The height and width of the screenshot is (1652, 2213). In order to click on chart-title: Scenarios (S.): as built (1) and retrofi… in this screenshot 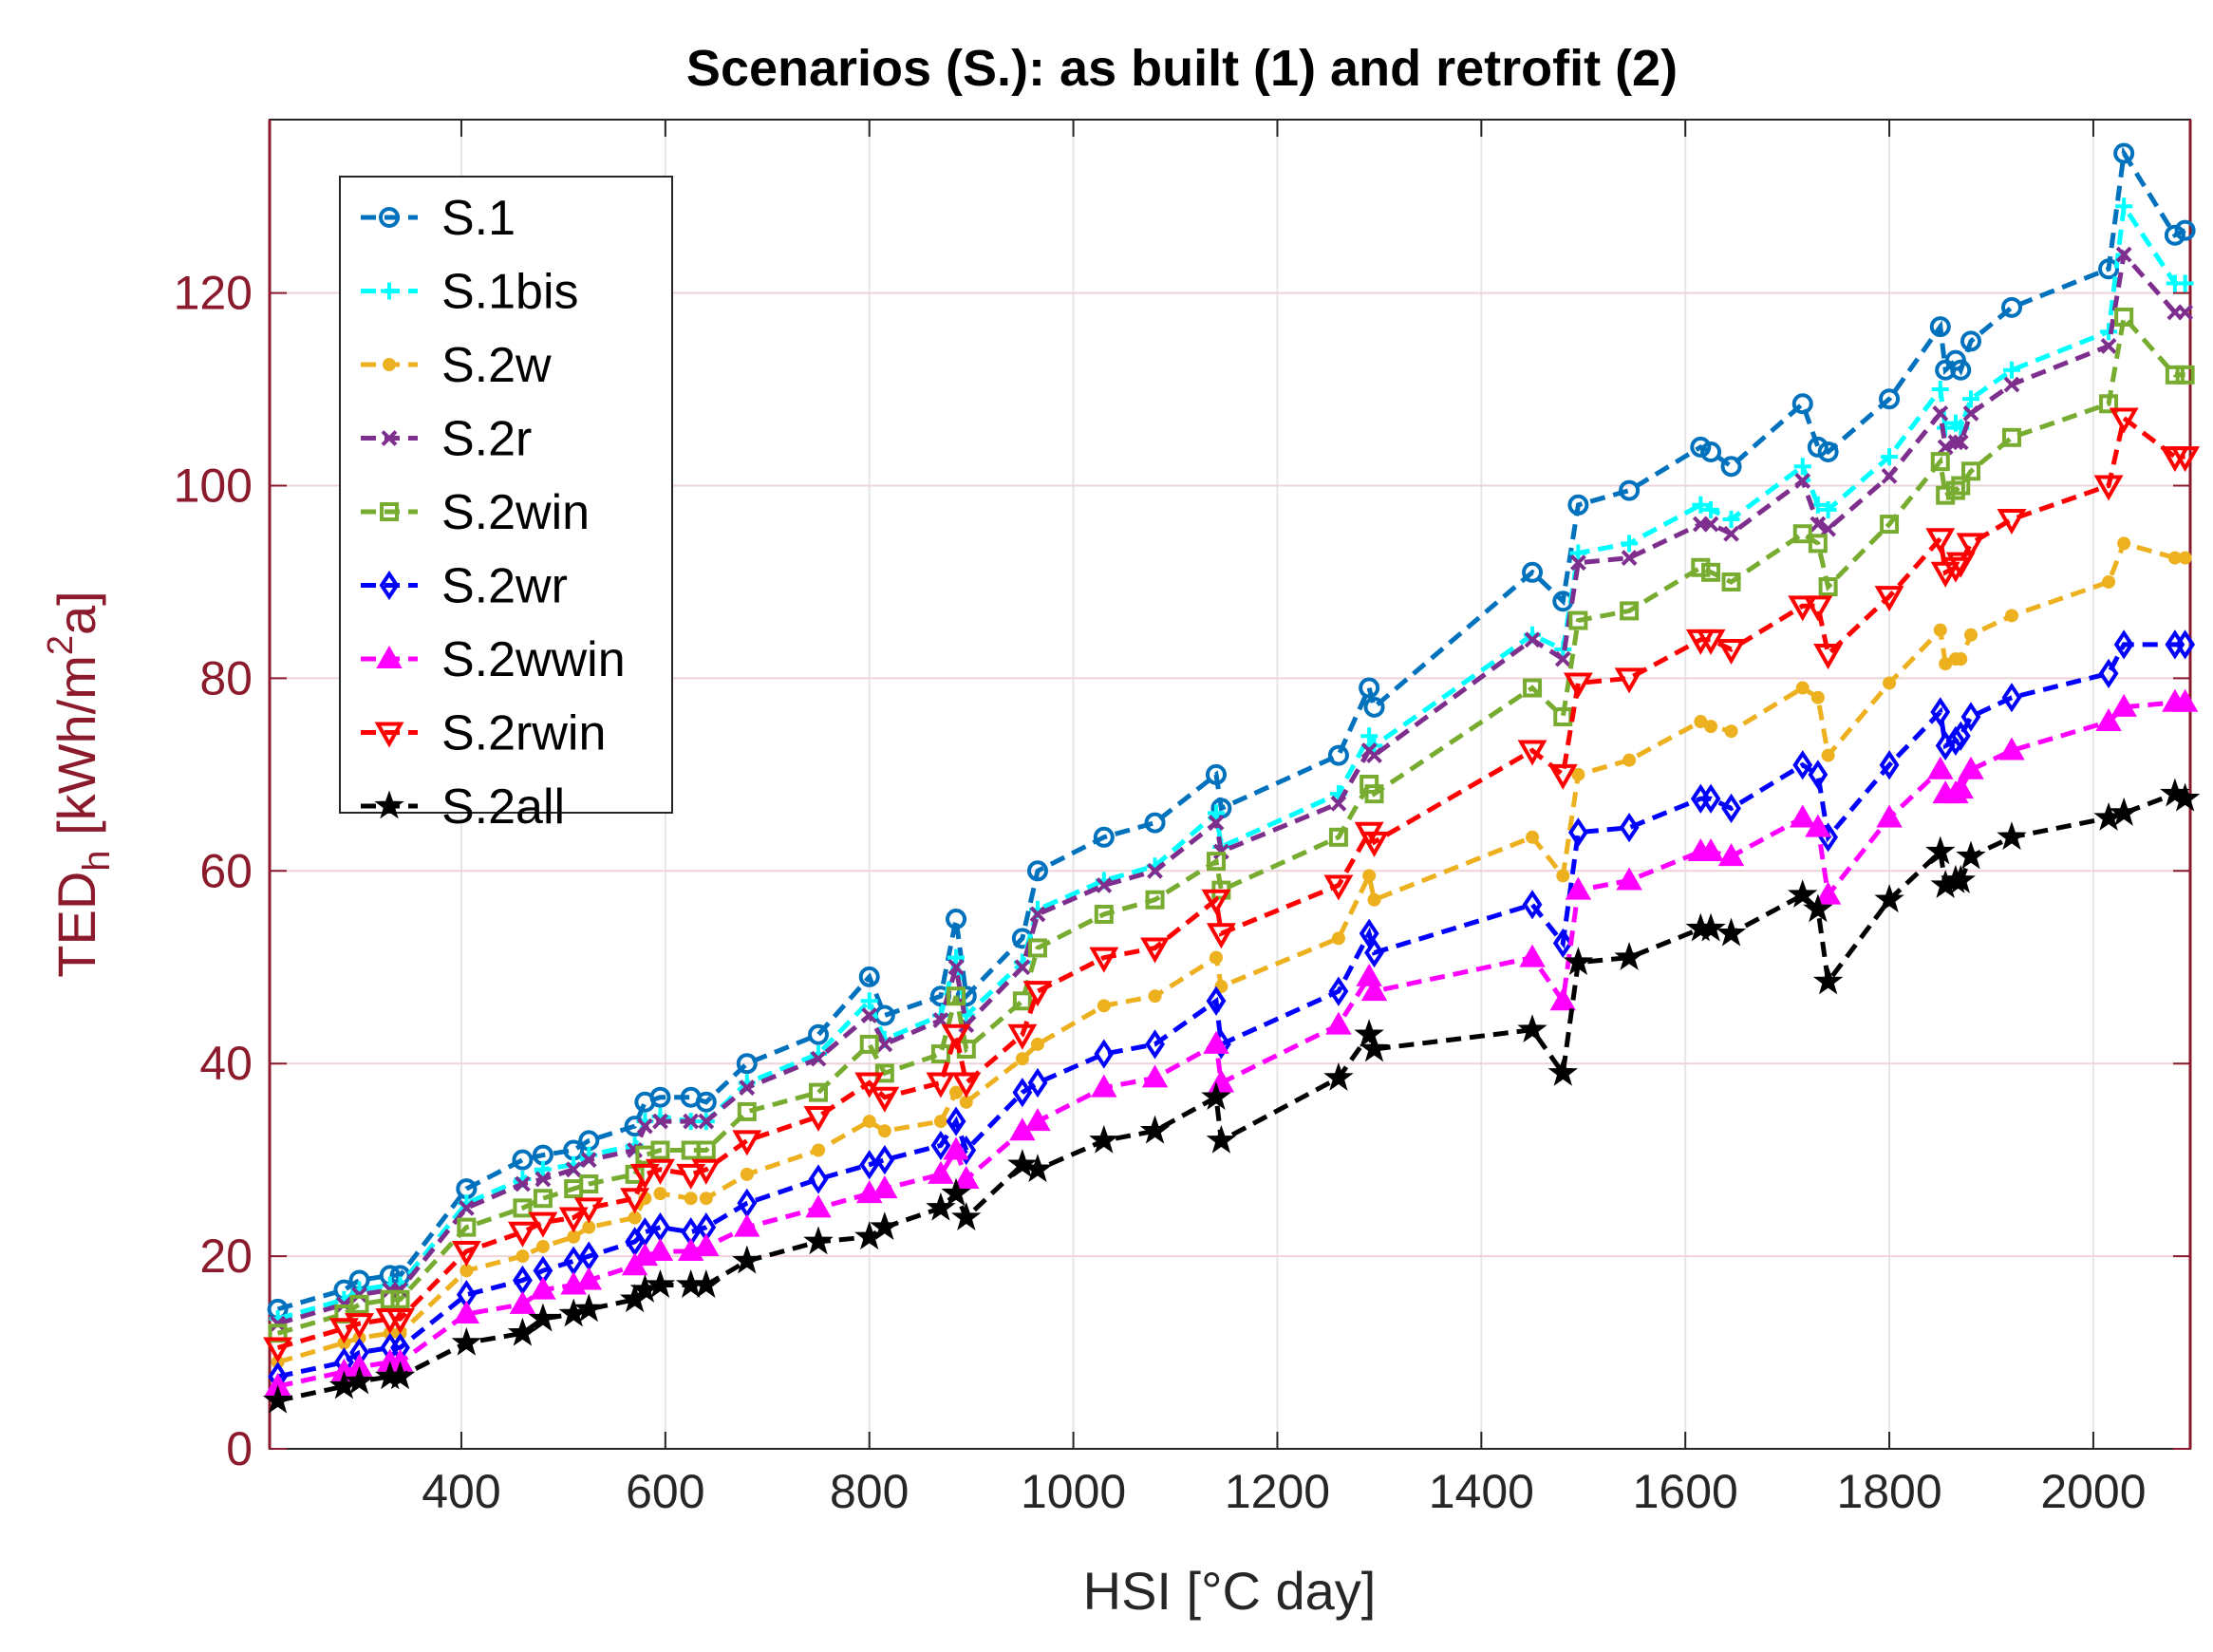, I will do `click(1182, 68)`.